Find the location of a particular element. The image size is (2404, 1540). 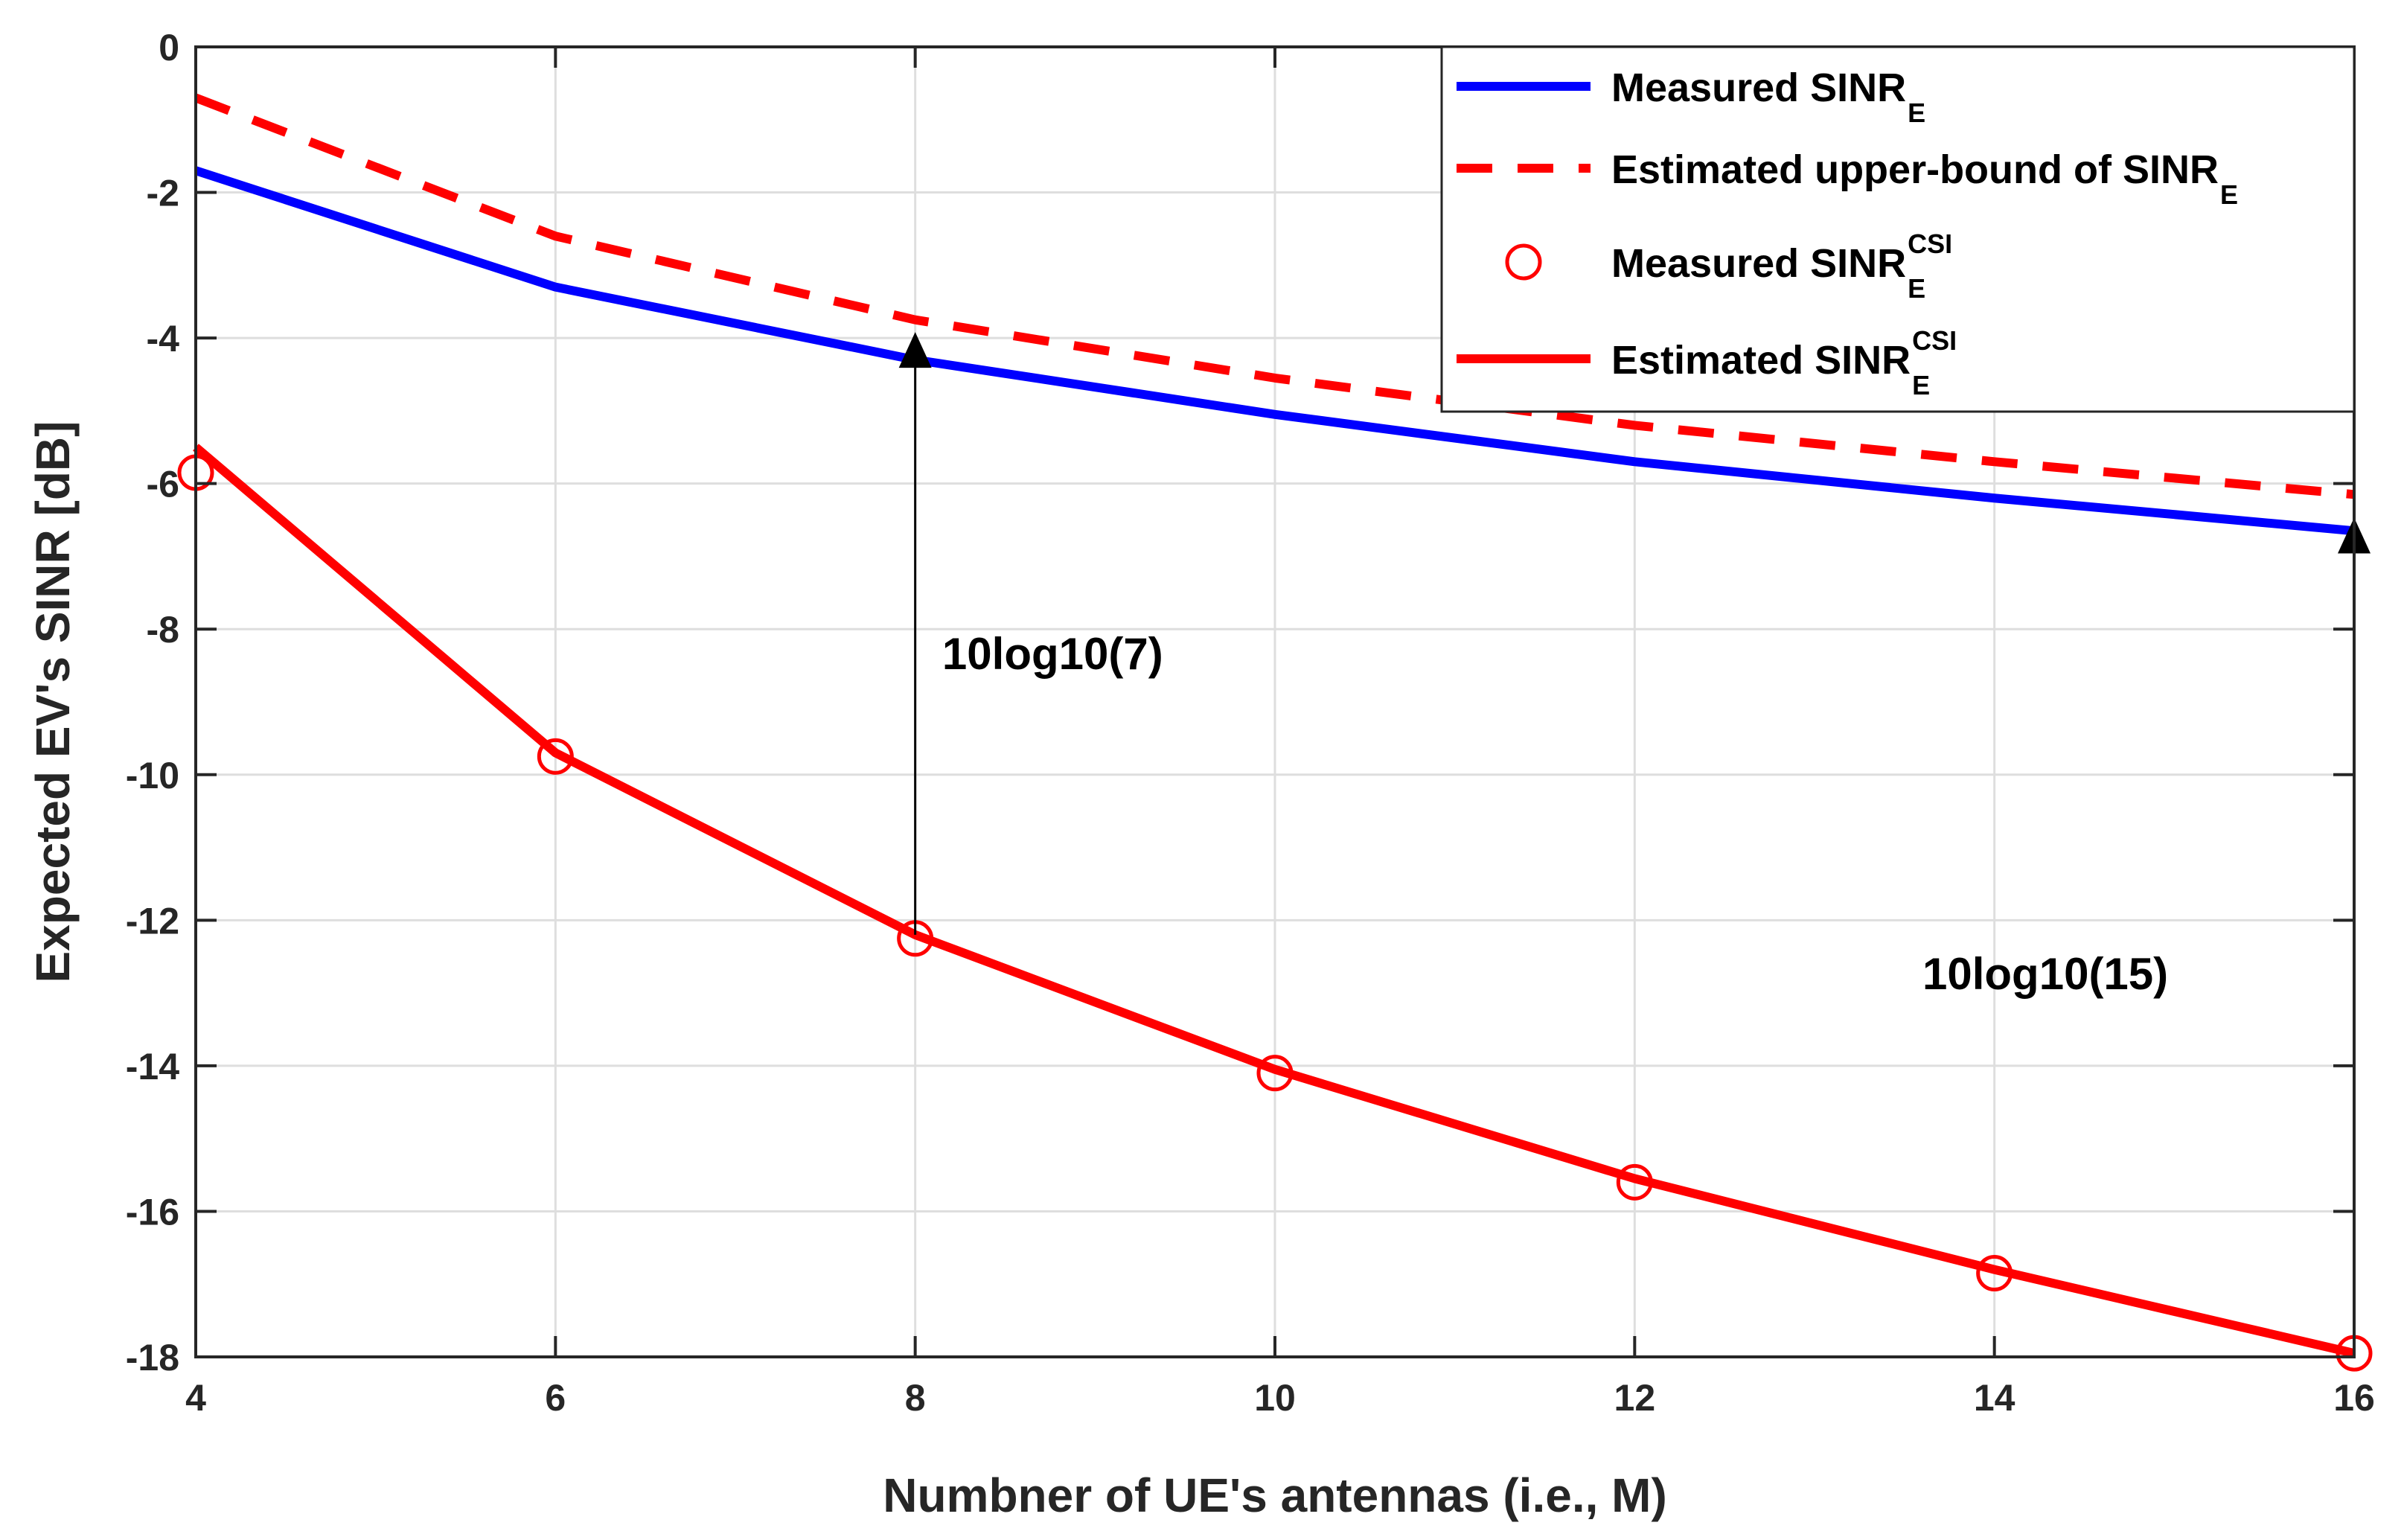

y-tick-label: -2 is located at coordinates (163, 193).